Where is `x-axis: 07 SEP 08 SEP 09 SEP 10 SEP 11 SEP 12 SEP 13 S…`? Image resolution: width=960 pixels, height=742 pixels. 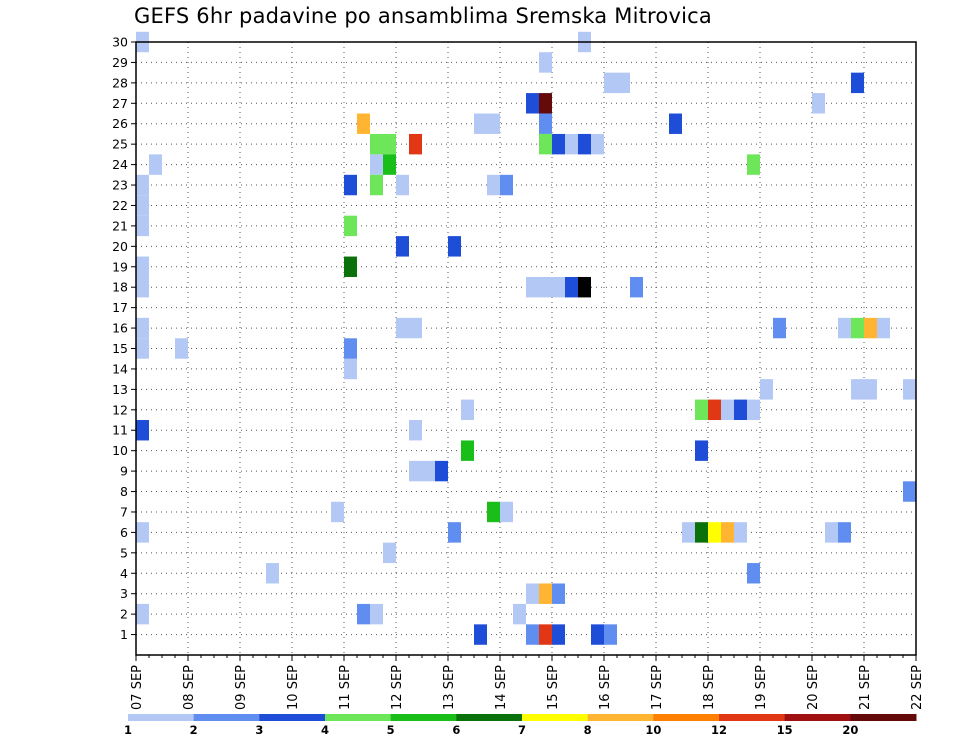 x-axis: 07 SEP 08 SEP 09 SEP 10 SEP 11 SEP 12 SEP 13 S… is located at coordinates (527, 682).